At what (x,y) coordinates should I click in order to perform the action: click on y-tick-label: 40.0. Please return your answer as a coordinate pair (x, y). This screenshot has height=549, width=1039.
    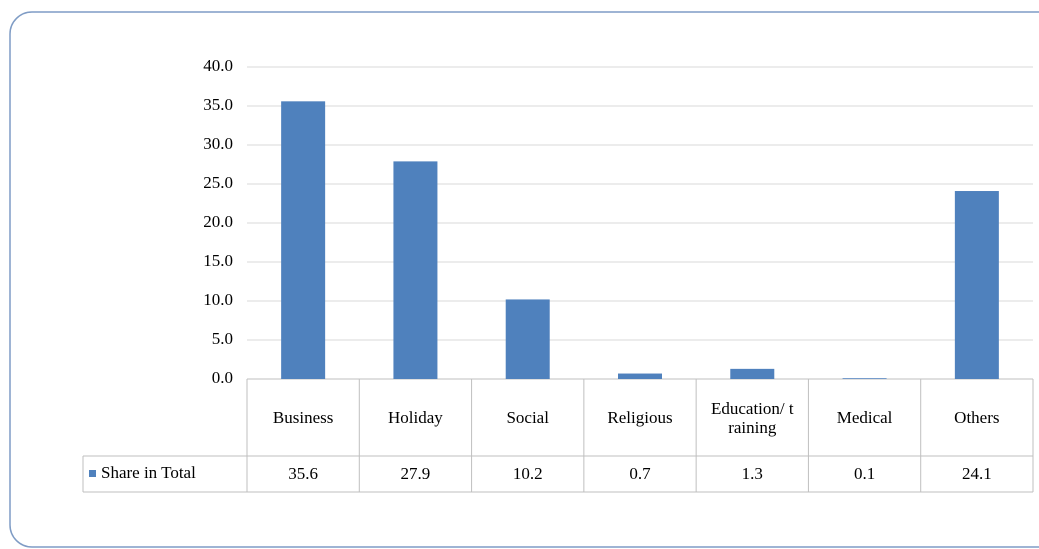
    Looking at the image, I should click on (218, 65).